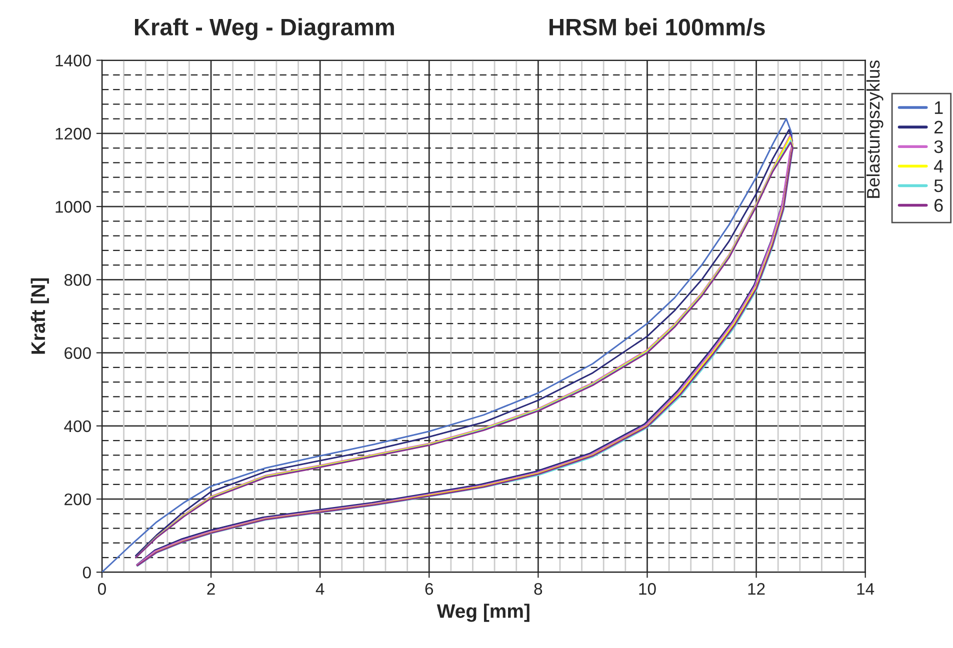  Describe the element at coordinates (875, 129) in the screenshot. I see `legend-title: Belastungszyklus` at that location.